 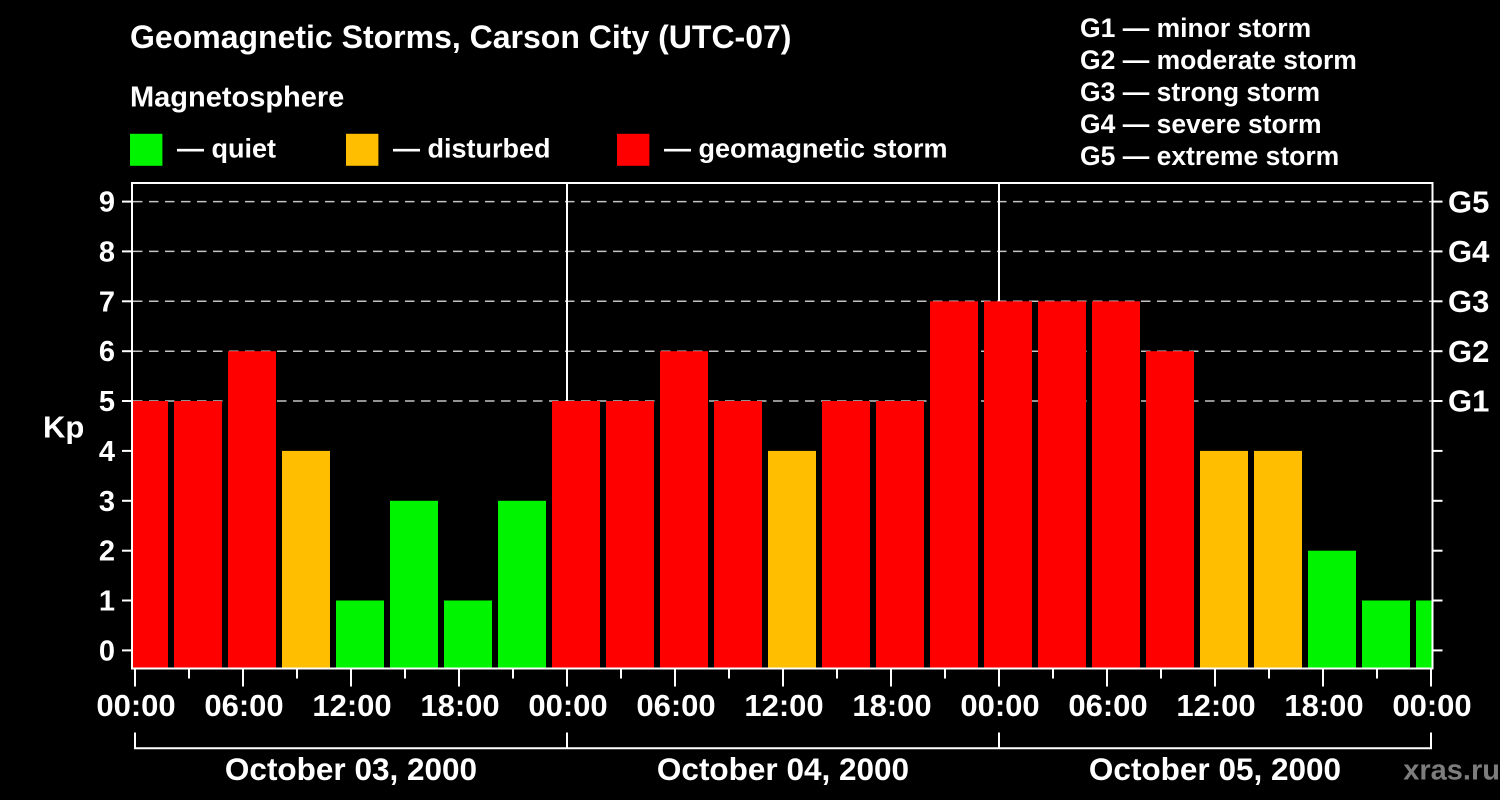 I want to click on svg-text: G4 — severe storm, so click(x=1201, y=124).